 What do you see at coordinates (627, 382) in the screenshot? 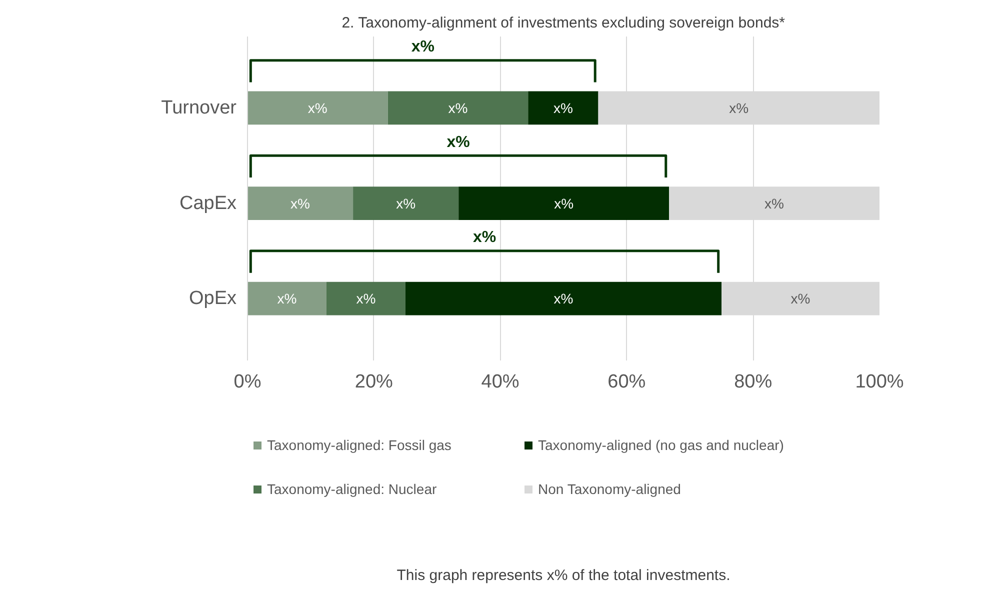
I see `x-tick-label: 60%` at bounding box center [627, 382].